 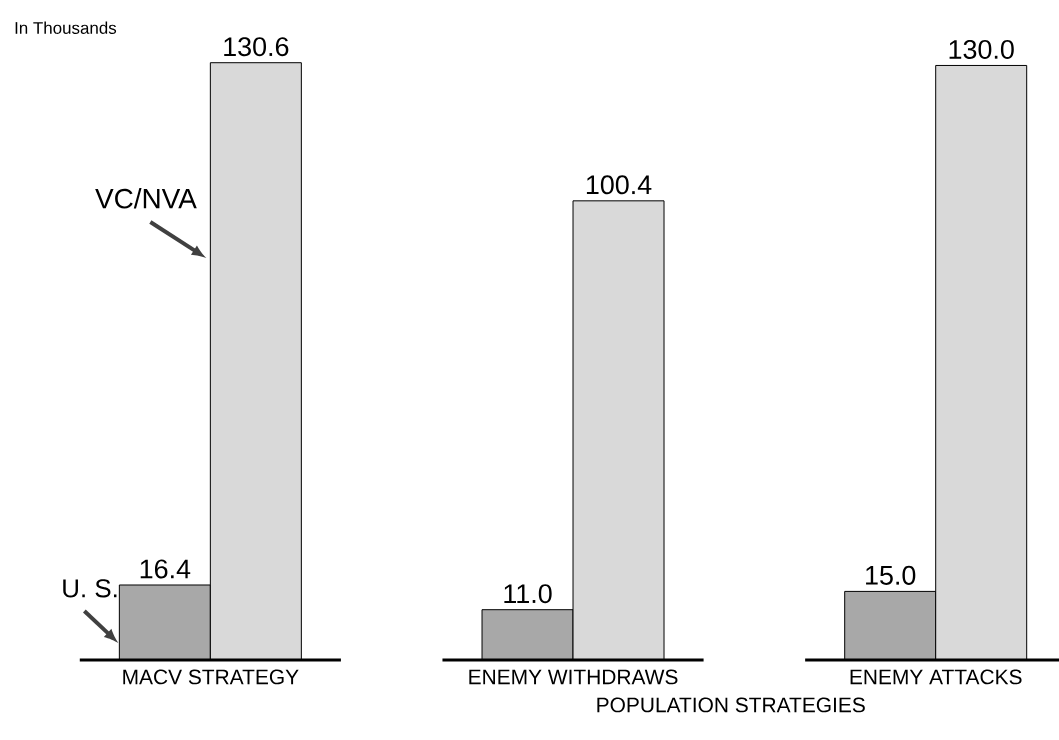 What do you see at coordinates (619, 185) in the screenshot?
I see `data-label: 100.4` at bounding box center [619, 185].